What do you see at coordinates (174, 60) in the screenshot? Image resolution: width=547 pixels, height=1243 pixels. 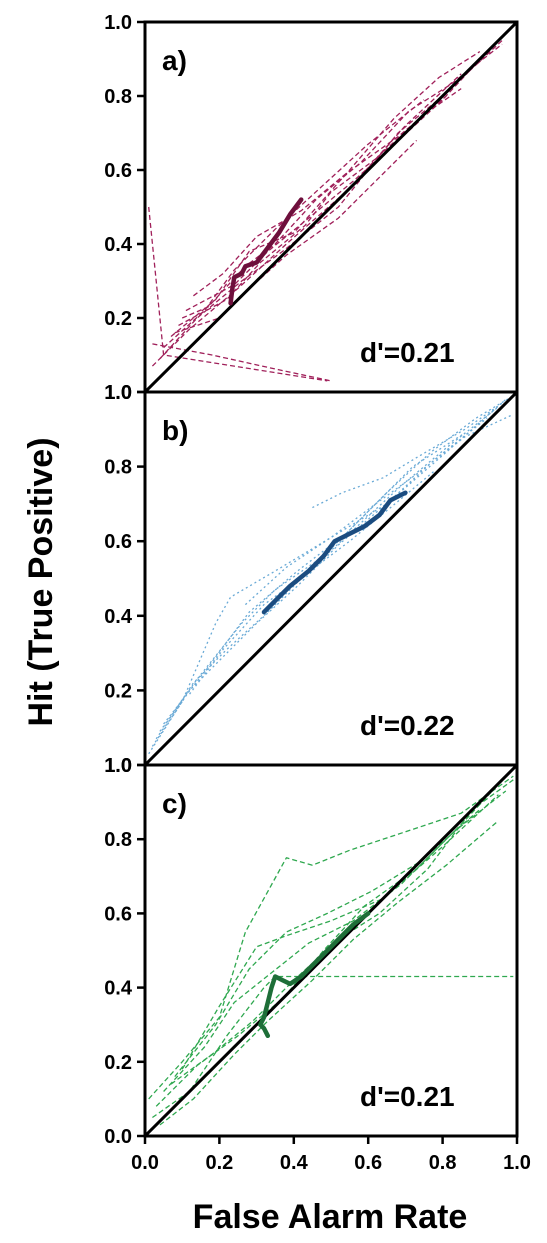 I see `panel-a-label: a)` at bounding box center [174, 60].